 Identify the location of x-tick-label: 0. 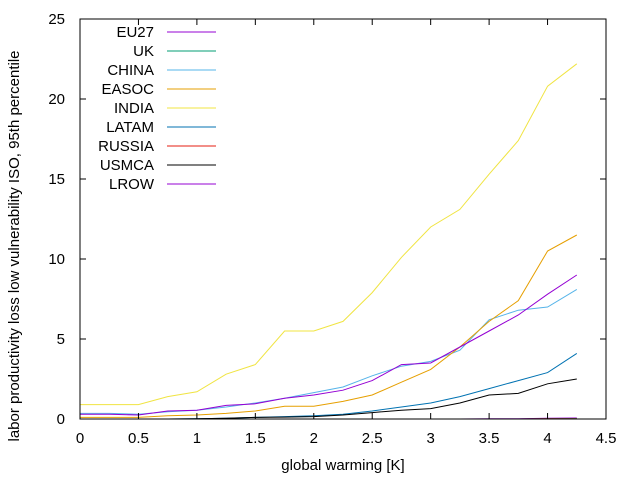
(80, 438).